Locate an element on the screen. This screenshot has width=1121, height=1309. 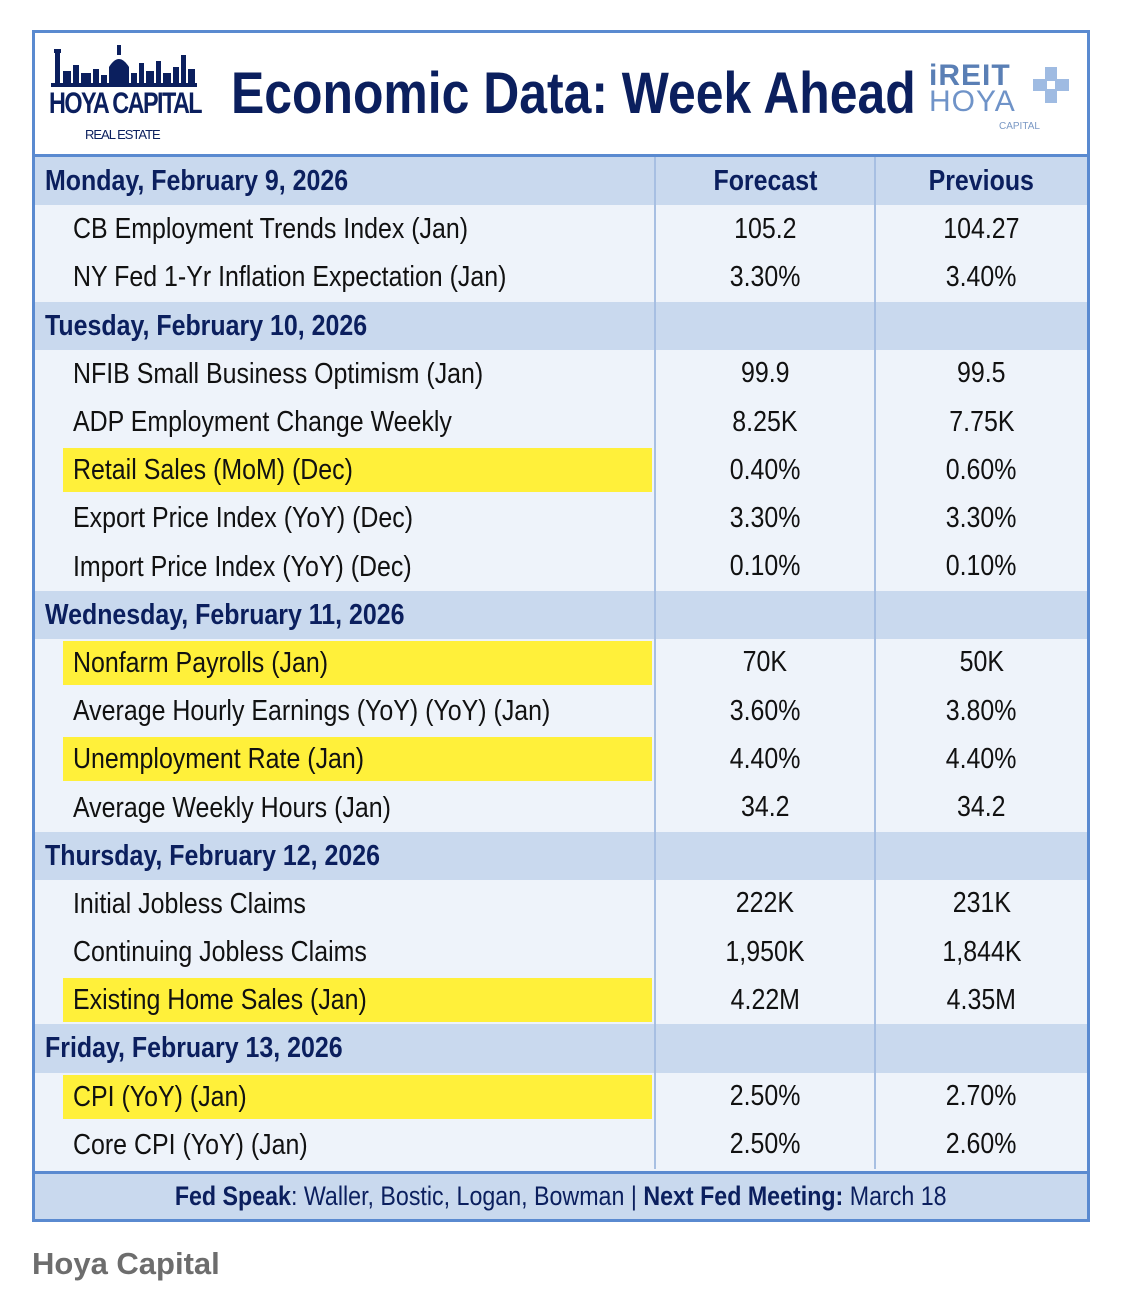
table-row: Nonfarm Payrolls (Jan) 70K 50K is located at coordinates (561, 663).